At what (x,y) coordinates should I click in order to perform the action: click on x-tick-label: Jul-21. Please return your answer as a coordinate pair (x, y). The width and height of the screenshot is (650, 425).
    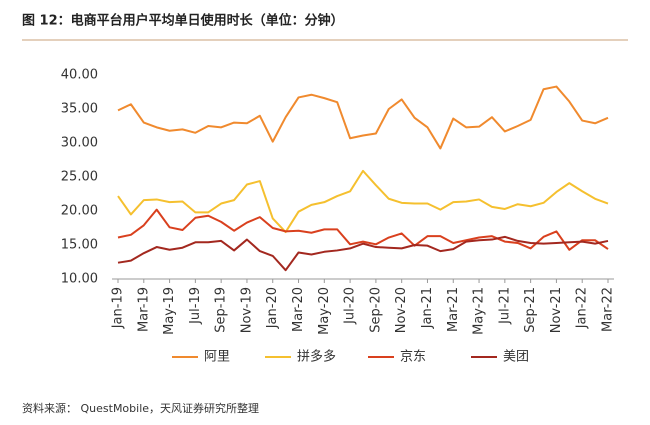
    Looking at the image, I should click on (504, 306).